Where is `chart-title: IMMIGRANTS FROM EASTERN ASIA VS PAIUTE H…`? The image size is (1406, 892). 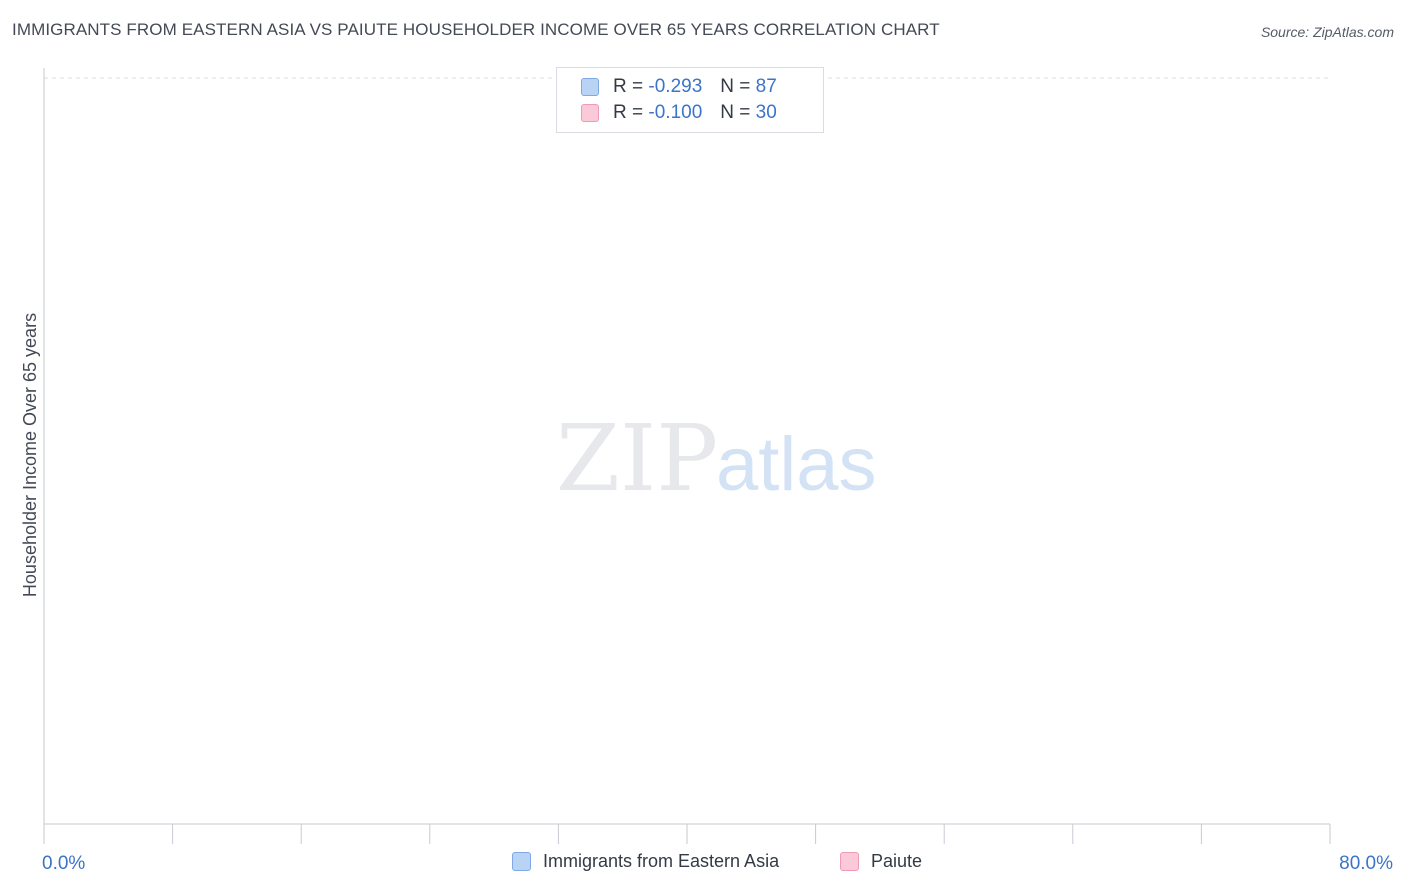
chart-title: IMMIGRANTS FROM EASTERN ASIA VS PAIUTE H… is located at coordinates (476, 29).